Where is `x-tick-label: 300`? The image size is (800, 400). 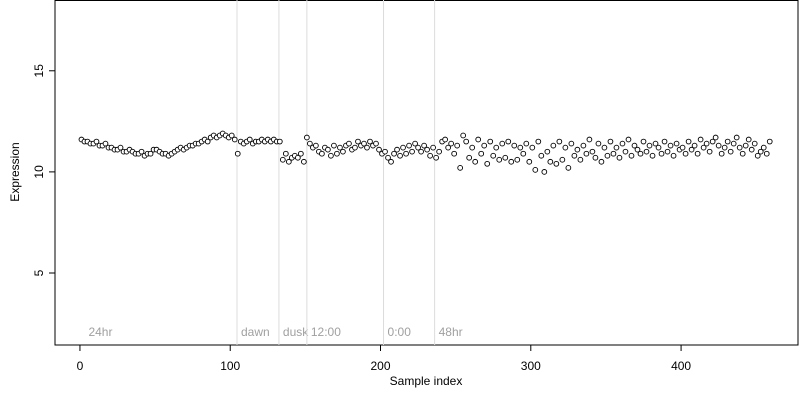
x-tick-label: 300 is located at coordinates (531, 366).